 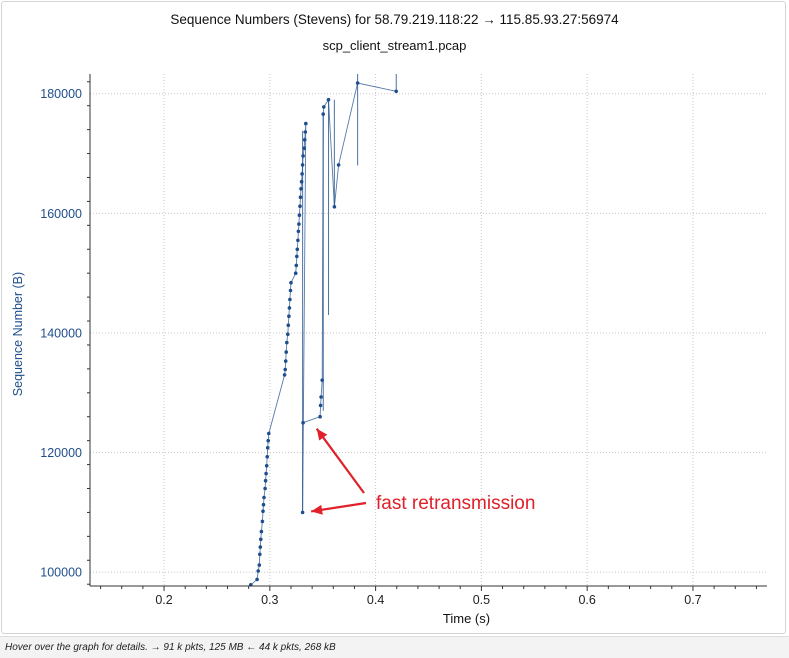 What do you see at coordinates (375, 600) in the screenshot?
I see `x-tick-label: 0.4` at bounding box center [375, 600].